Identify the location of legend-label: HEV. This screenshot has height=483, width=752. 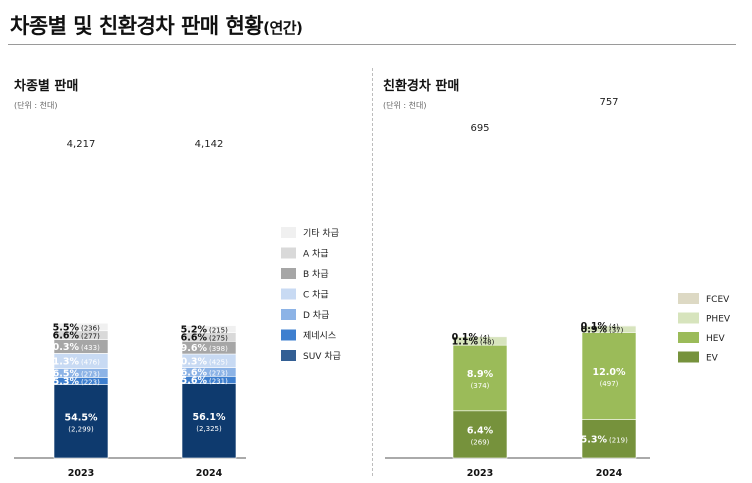
(715, 339).